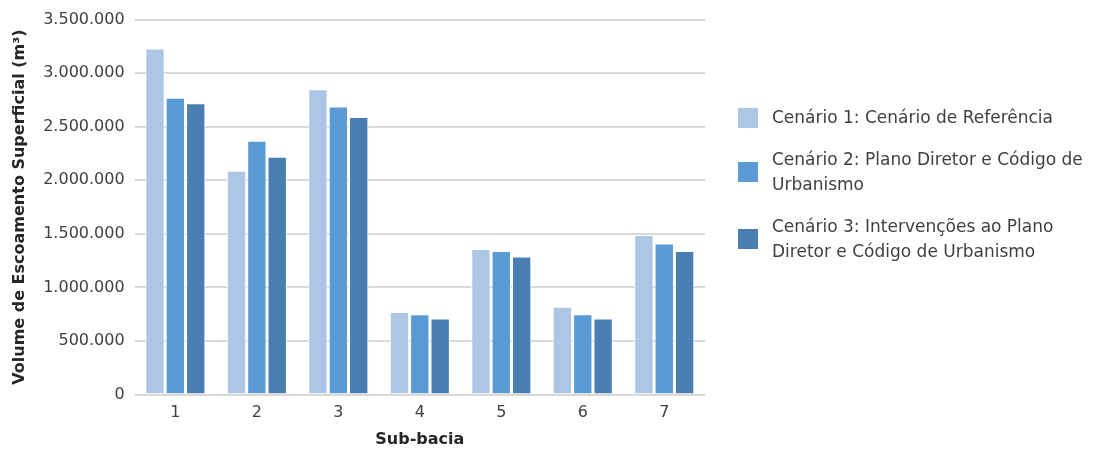 The height and width of the screenshot is (457, 1098). I want to click on y-tick-label: 1.500.000, so click(84, 233).